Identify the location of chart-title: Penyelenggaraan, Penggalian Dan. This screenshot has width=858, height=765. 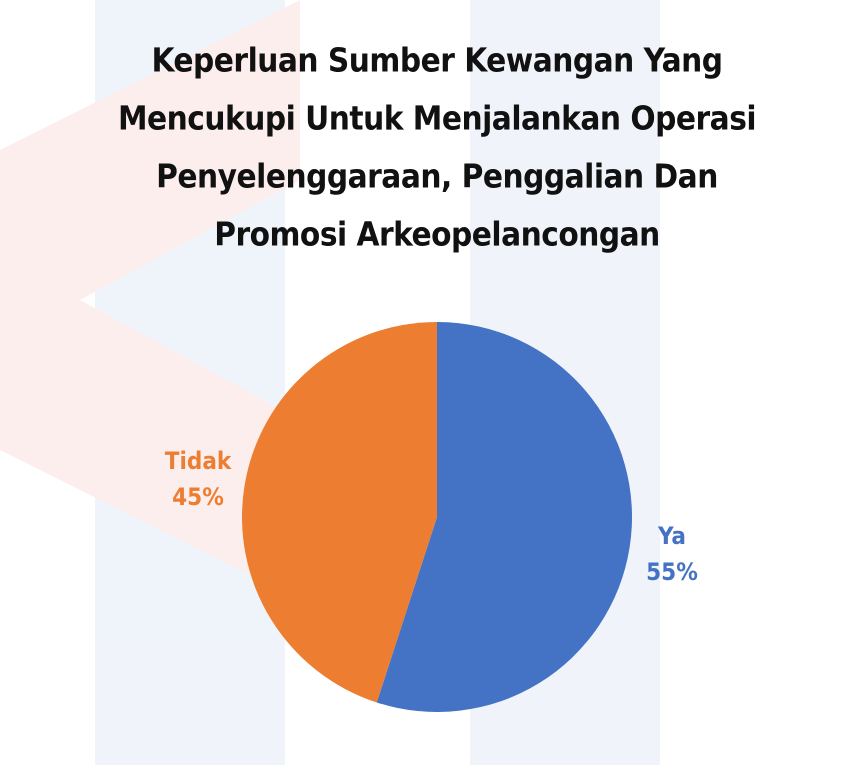
(437, 176).